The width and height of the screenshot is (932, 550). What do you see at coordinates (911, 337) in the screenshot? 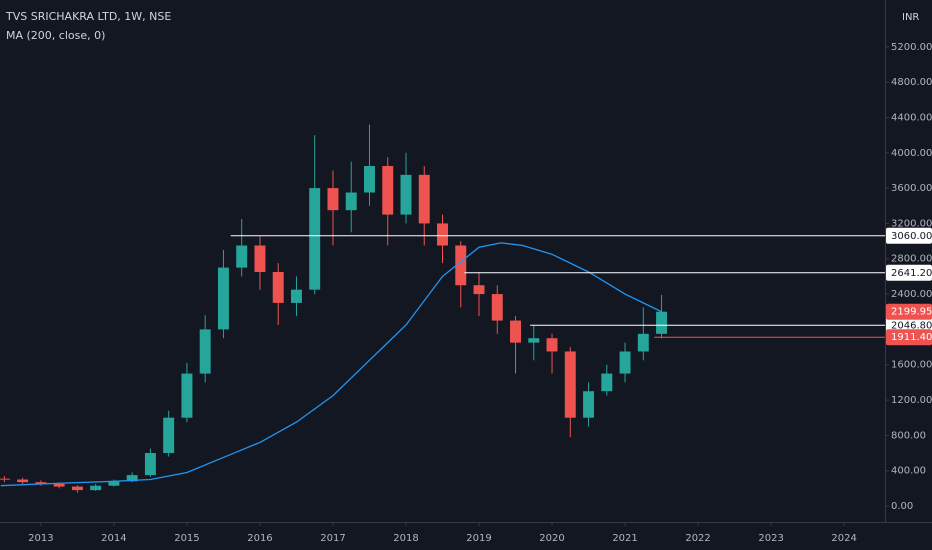
I see `price-tag-label: 1911.40` at bounding box center [911, 337].